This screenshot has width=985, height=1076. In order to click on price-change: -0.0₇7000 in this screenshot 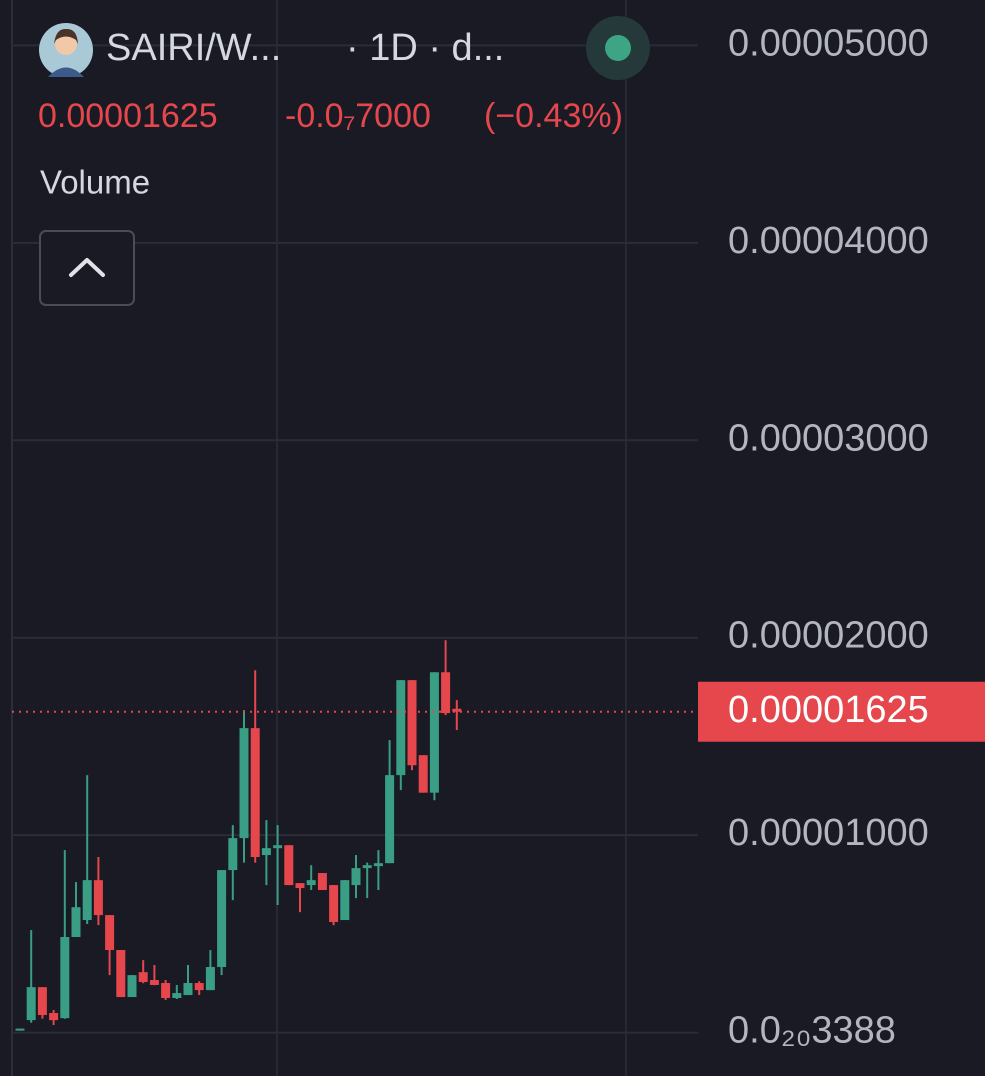, I will do `click(358, 116)`.